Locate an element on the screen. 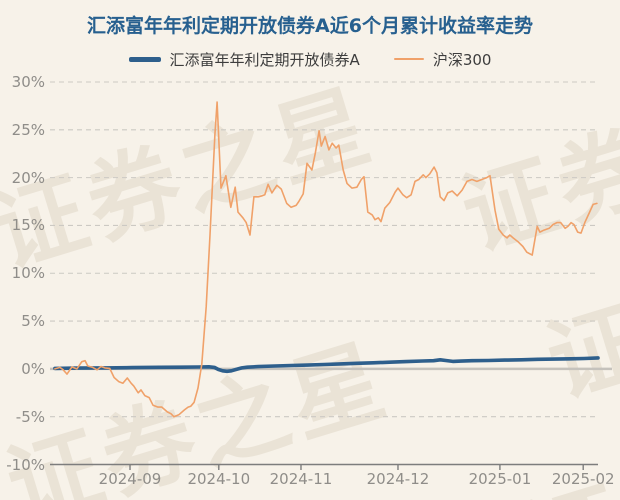 This screenshot has height=500, width=620. csi300-line-swatch-icon is located at coordinates (408, 59).